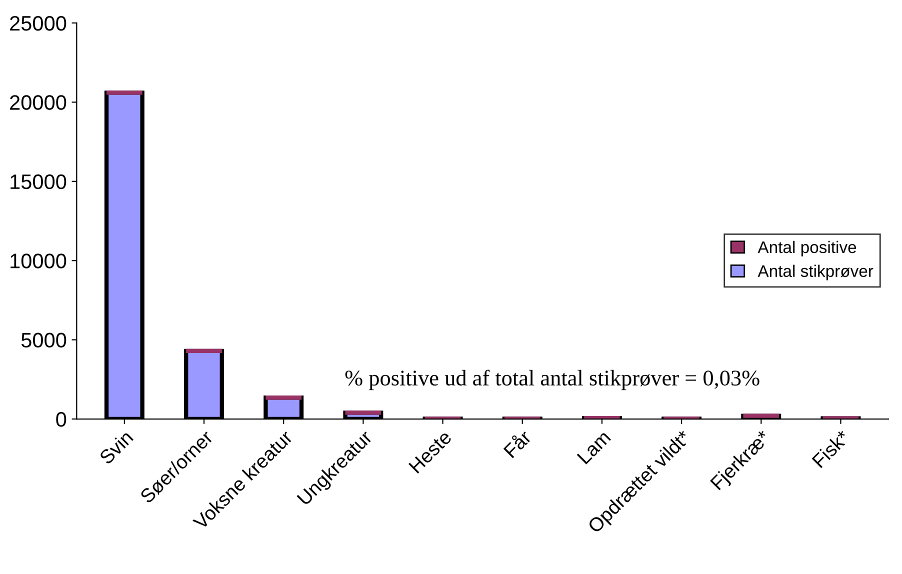 This screenshot has width=902, height=574. Describe the element at coordinates (517, 443) in the screenshot. I see `x-tick-label: Får` at that location.